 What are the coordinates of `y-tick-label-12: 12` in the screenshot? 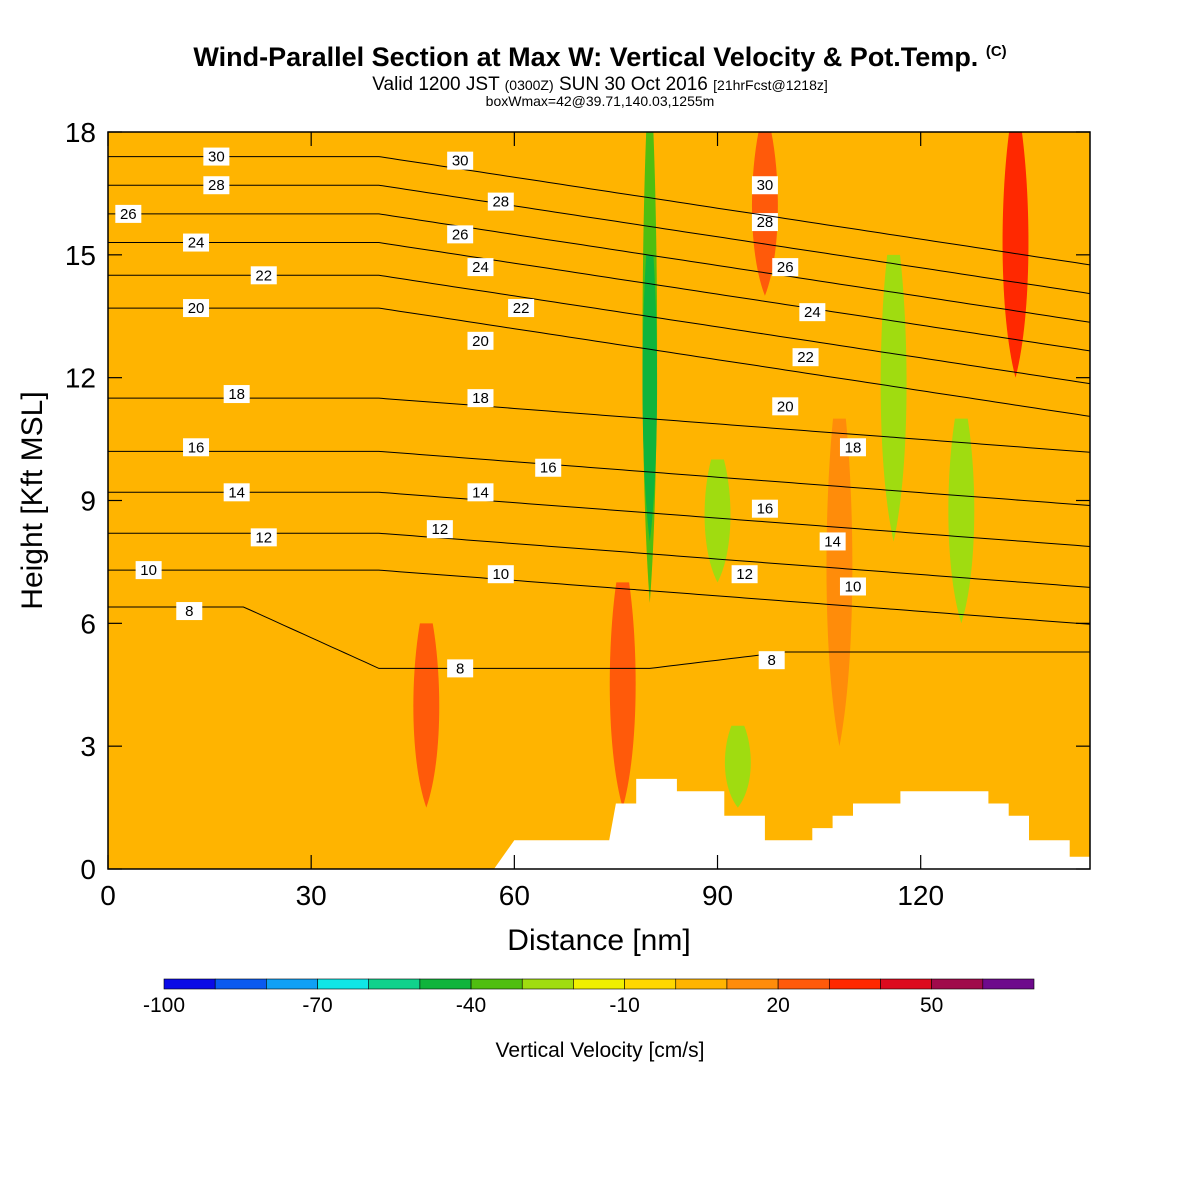 It's located at (80, 378).